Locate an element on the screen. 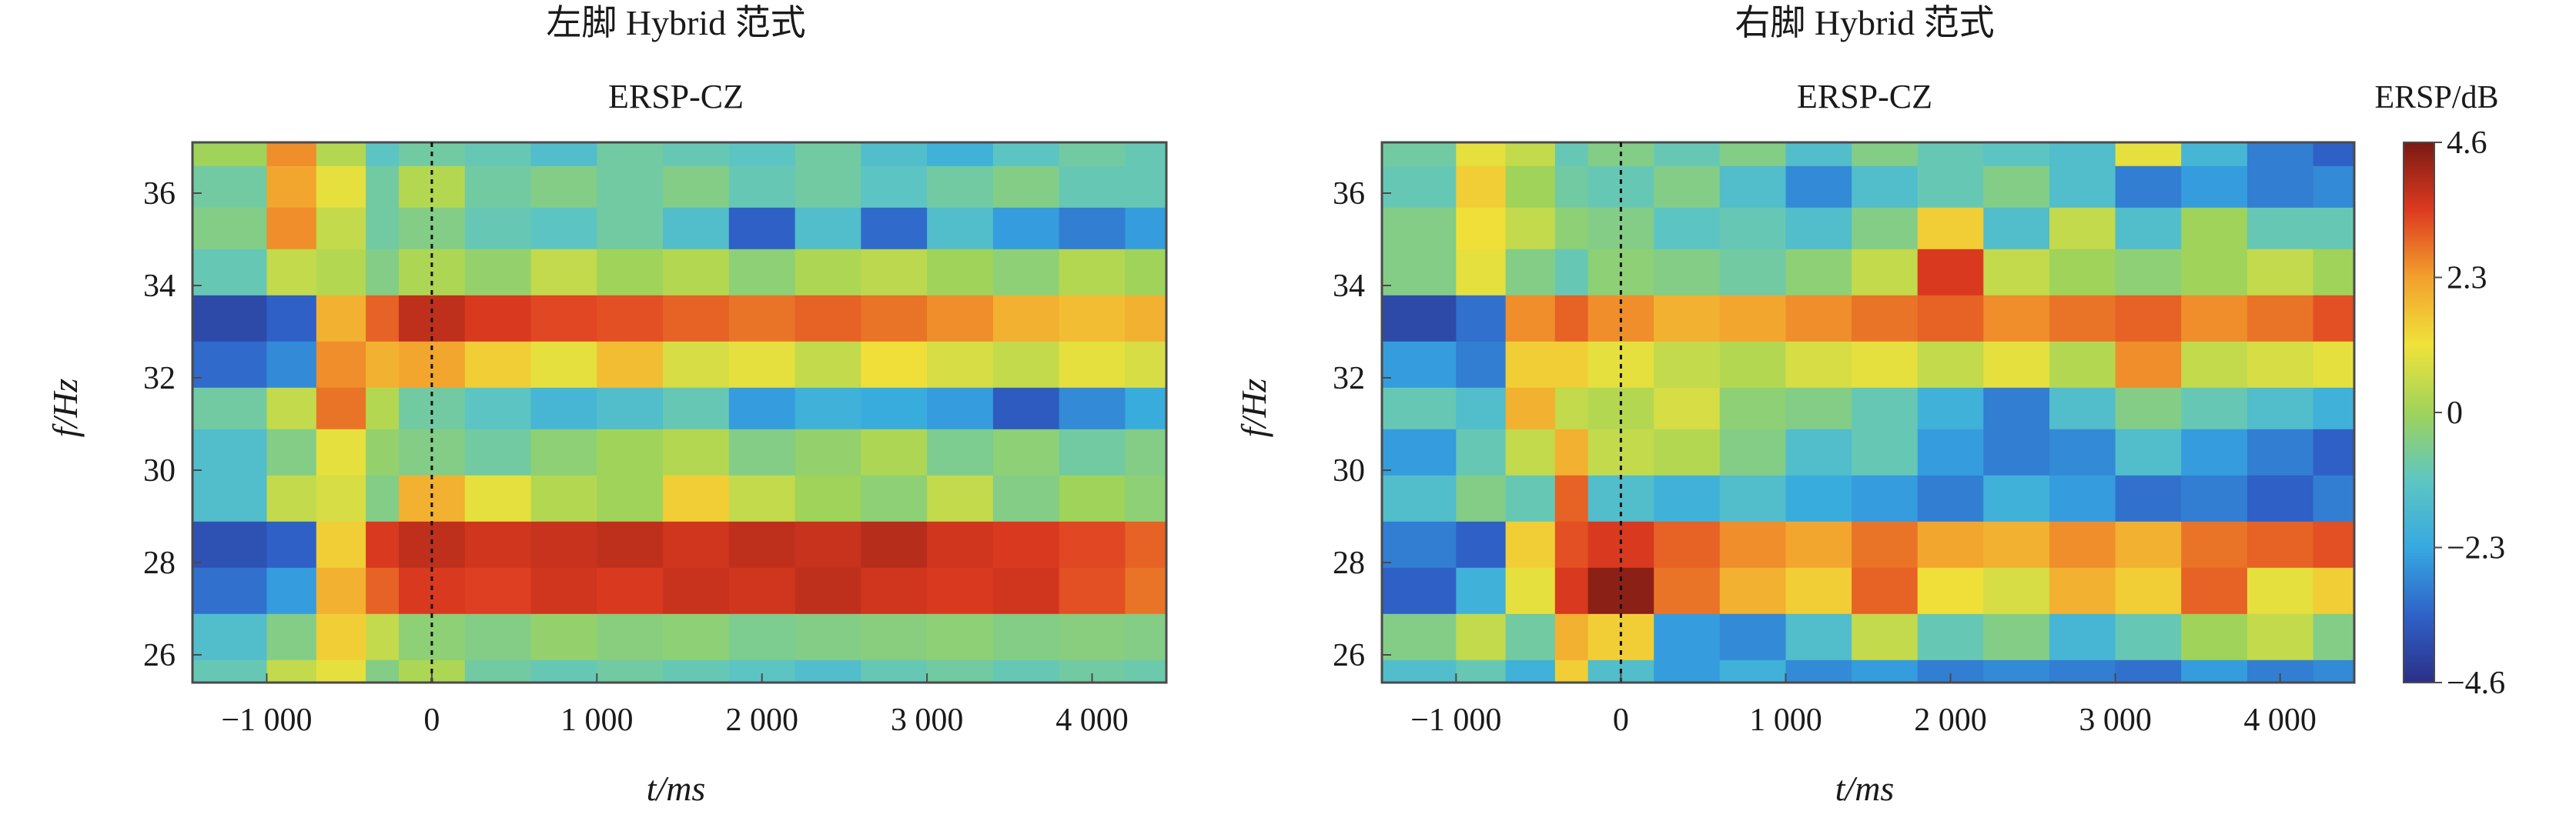 The height and width of the screenshot is (818, 2576). x-axis-label: t/ms is located at coordinates (1865, 788).